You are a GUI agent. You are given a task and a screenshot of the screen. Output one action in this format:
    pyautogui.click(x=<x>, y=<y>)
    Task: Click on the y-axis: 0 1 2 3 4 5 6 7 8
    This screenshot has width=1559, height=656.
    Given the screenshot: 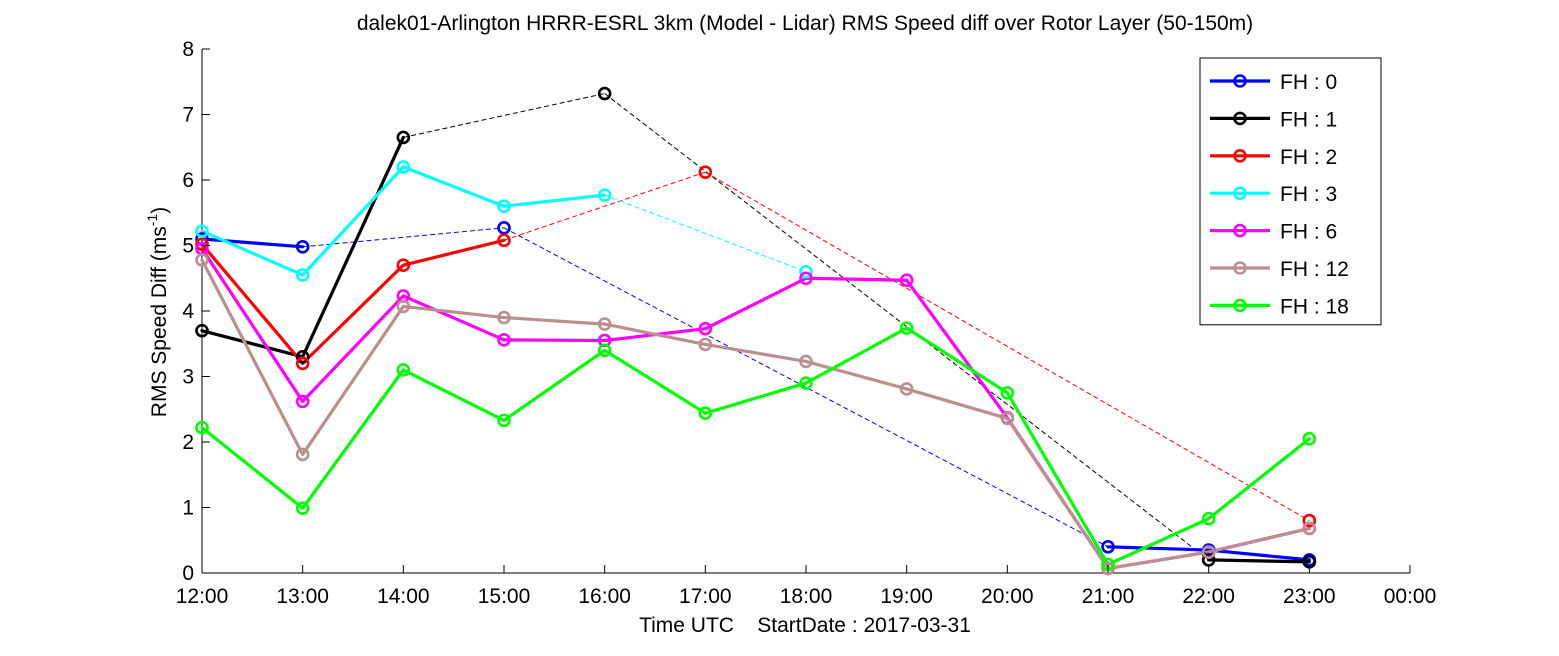 What is the action you would take?
    pyautogui.click(x=196, y=311)
    